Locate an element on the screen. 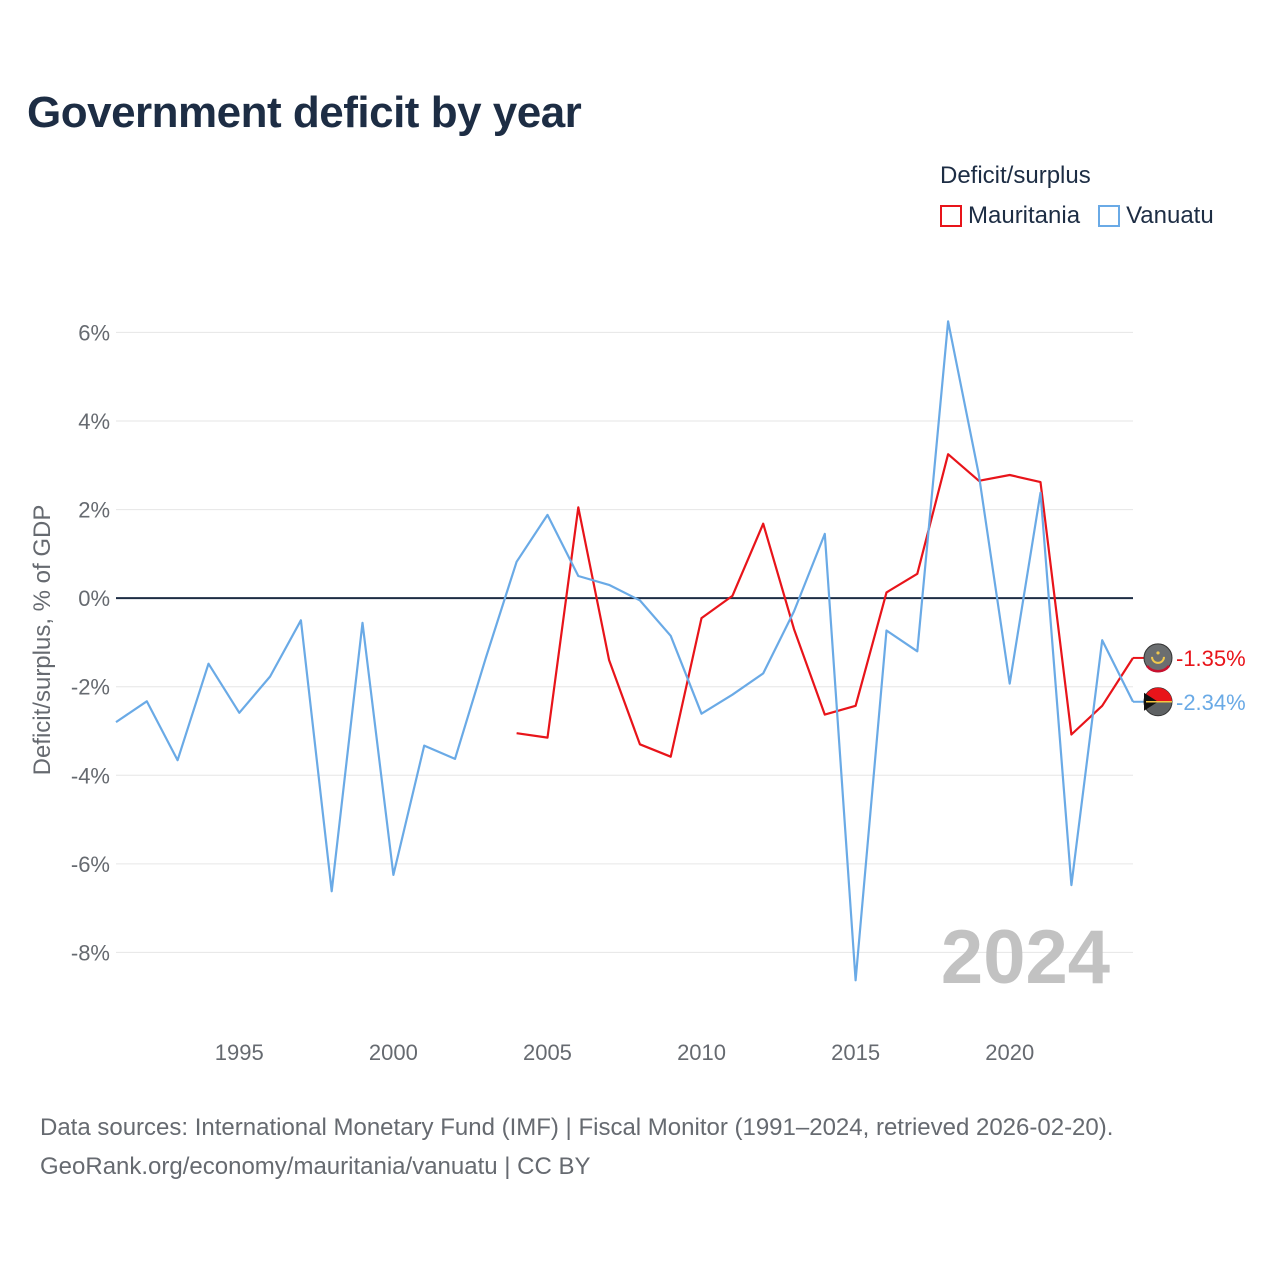 This screenshot has width=1280, height=1280. legend-label-vanuatu: Vanuatu is located at coordinates (1170, 215).